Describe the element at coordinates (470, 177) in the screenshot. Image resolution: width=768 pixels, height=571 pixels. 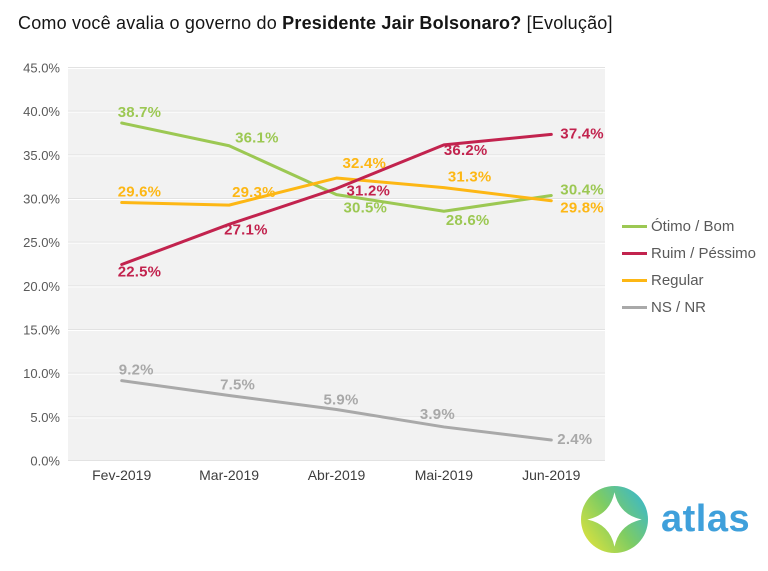
I see `value-label-regular-mai-2019: 31.3%` at that location.